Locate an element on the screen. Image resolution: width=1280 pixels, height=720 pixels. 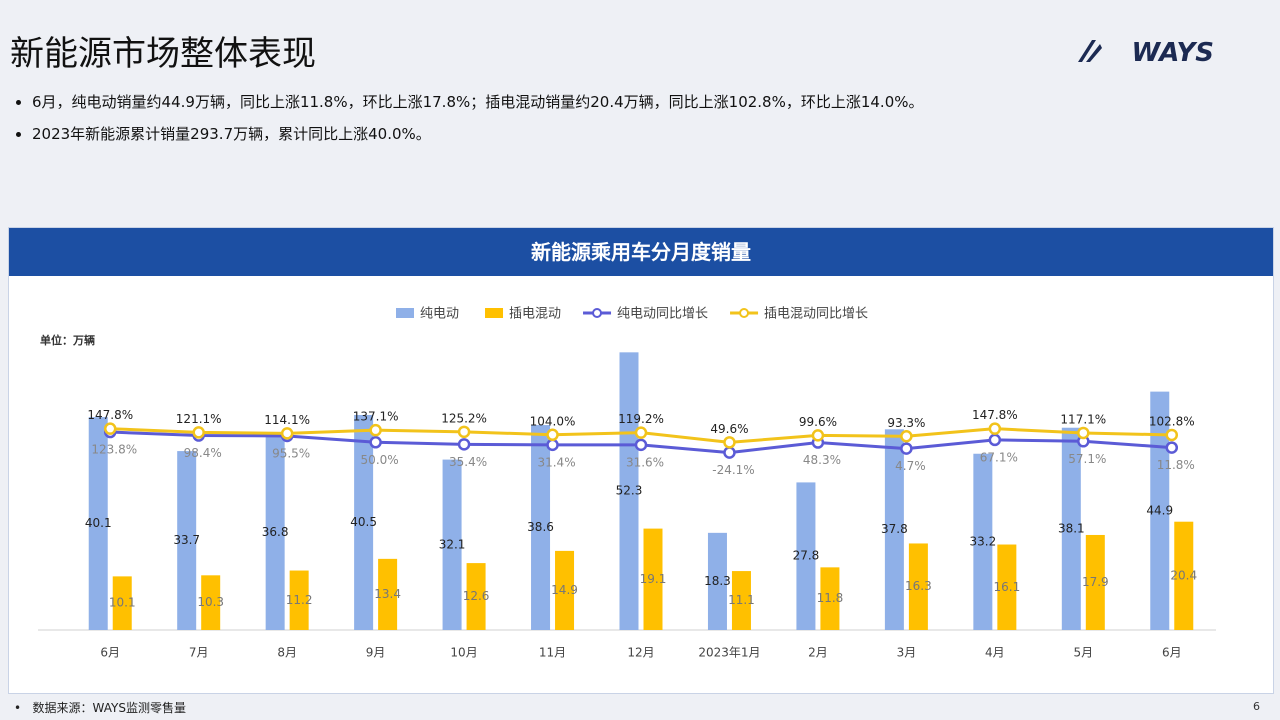
bar-label: 40.1 is located at coordinates (98, 523).